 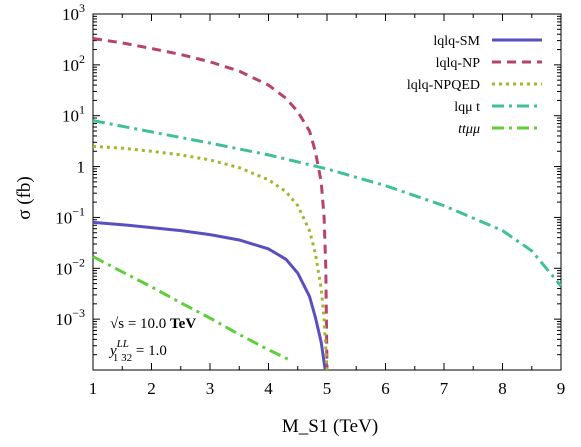 What do you see at coordinates (137, 351) in the screenshot?
I see `coupling-annotation: yLL 1 32 = 1.0` at bounding box center [137, 351].